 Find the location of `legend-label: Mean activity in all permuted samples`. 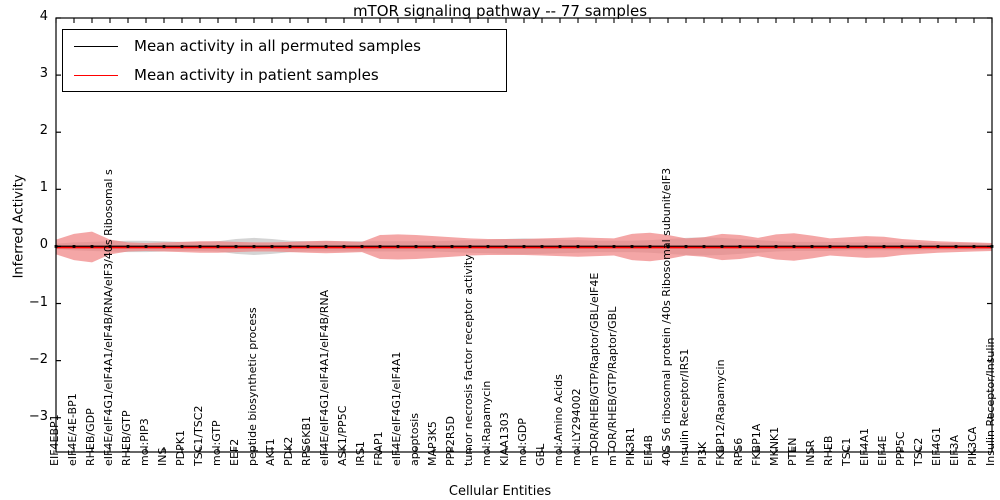

legend-label: Mean activity in all permuted samples is located at coordinates (277, 46).